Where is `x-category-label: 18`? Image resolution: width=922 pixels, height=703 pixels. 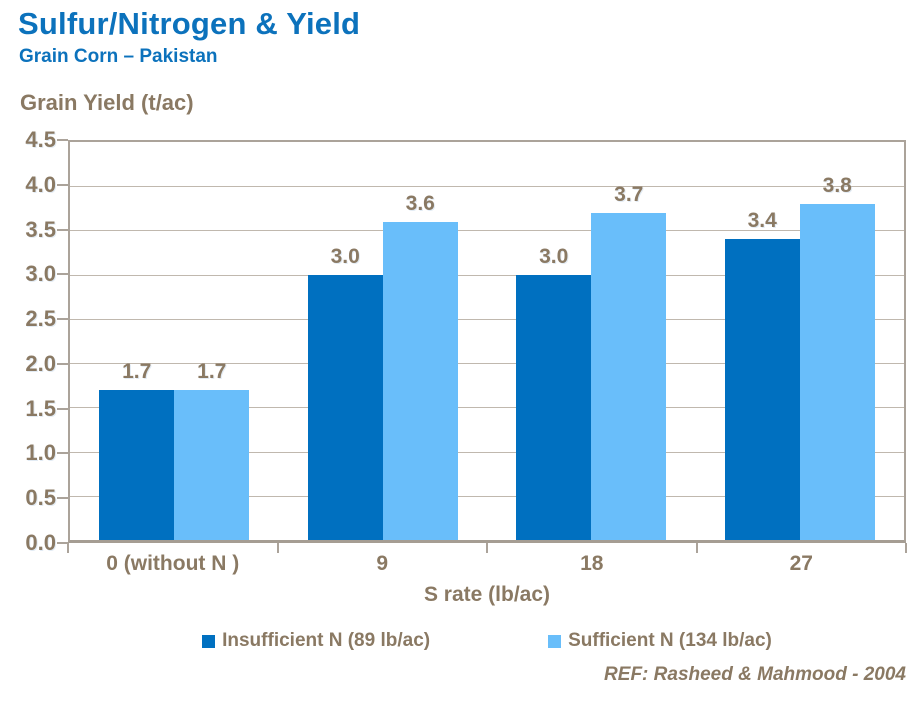 x-category-label: 18 is located at coordinates (592, 563).